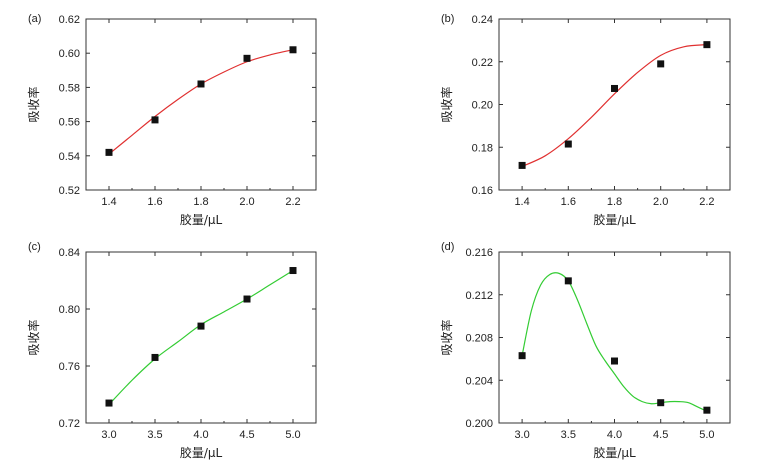 The width and height of the screenshot is (761, 464). I want to click on y-tick-label: 0.80, so click(69, 310).